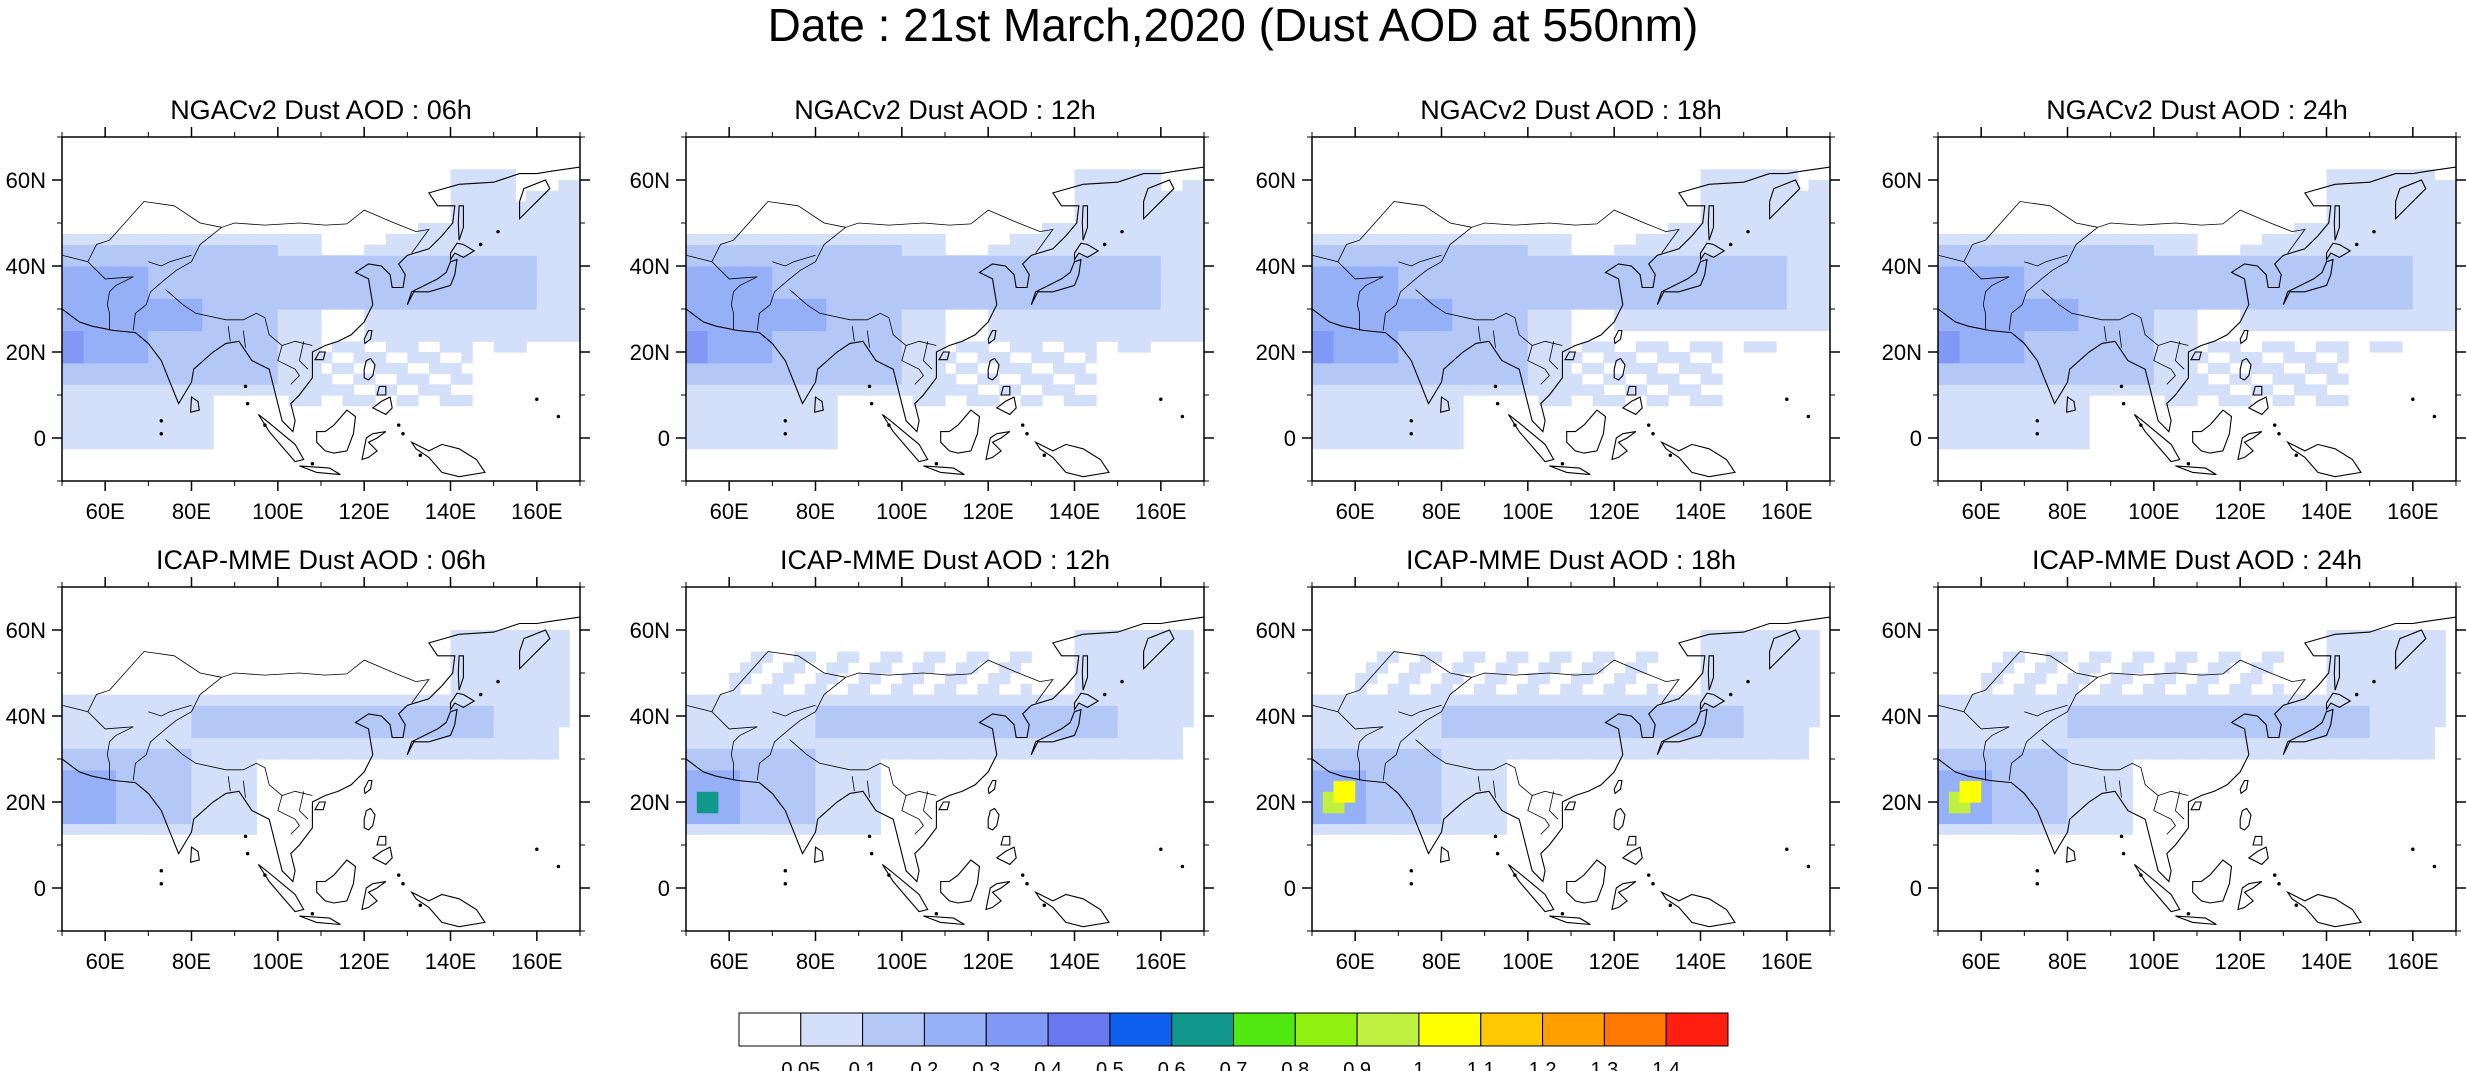 Image resolution: width=2466 pixels, height=1071 pixels. I want to click on x-tick-label: 80E, so click(191, 511).